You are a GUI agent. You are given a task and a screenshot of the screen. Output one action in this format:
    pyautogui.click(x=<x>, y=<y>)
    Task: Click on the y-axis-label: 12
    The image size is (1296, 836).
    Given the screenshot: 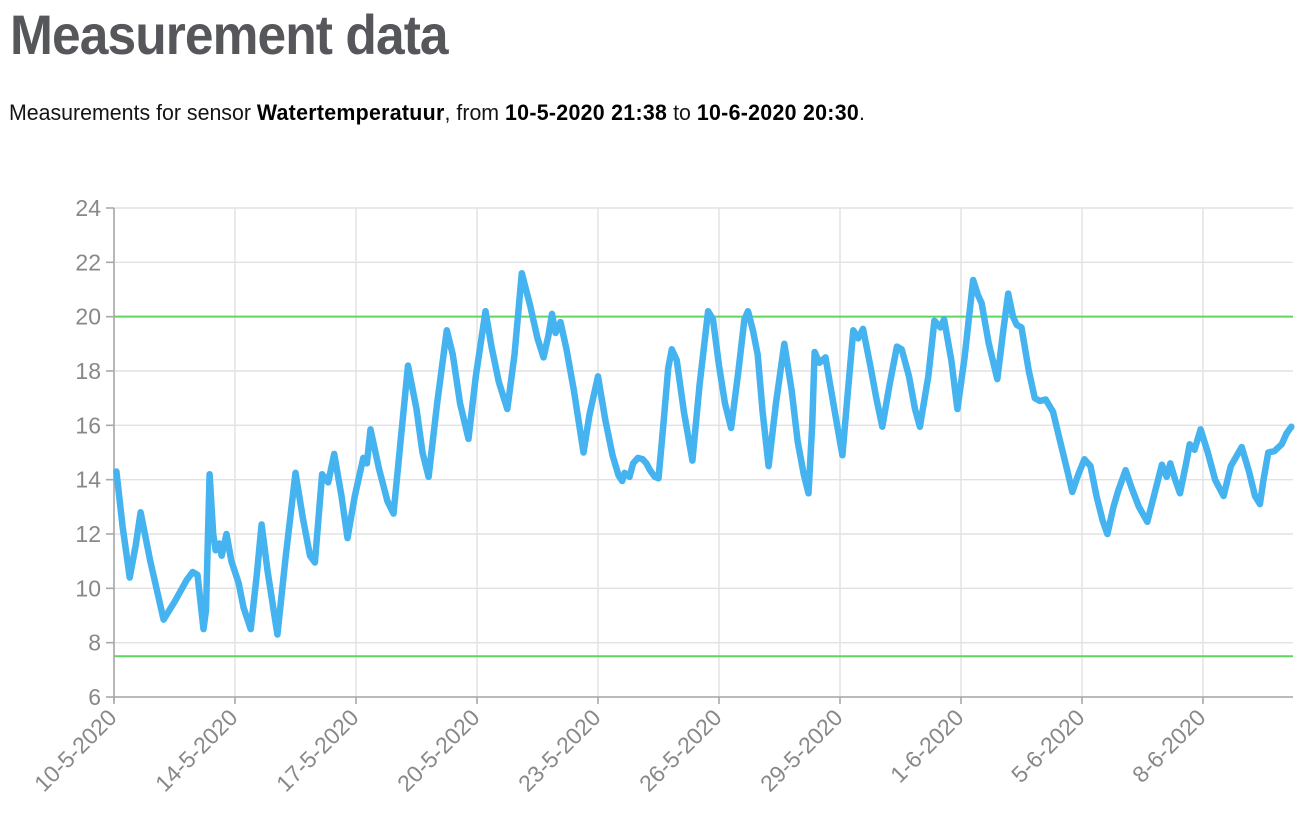 What is the action you would take?
    pyautogui.click(x=88, y=534)
    